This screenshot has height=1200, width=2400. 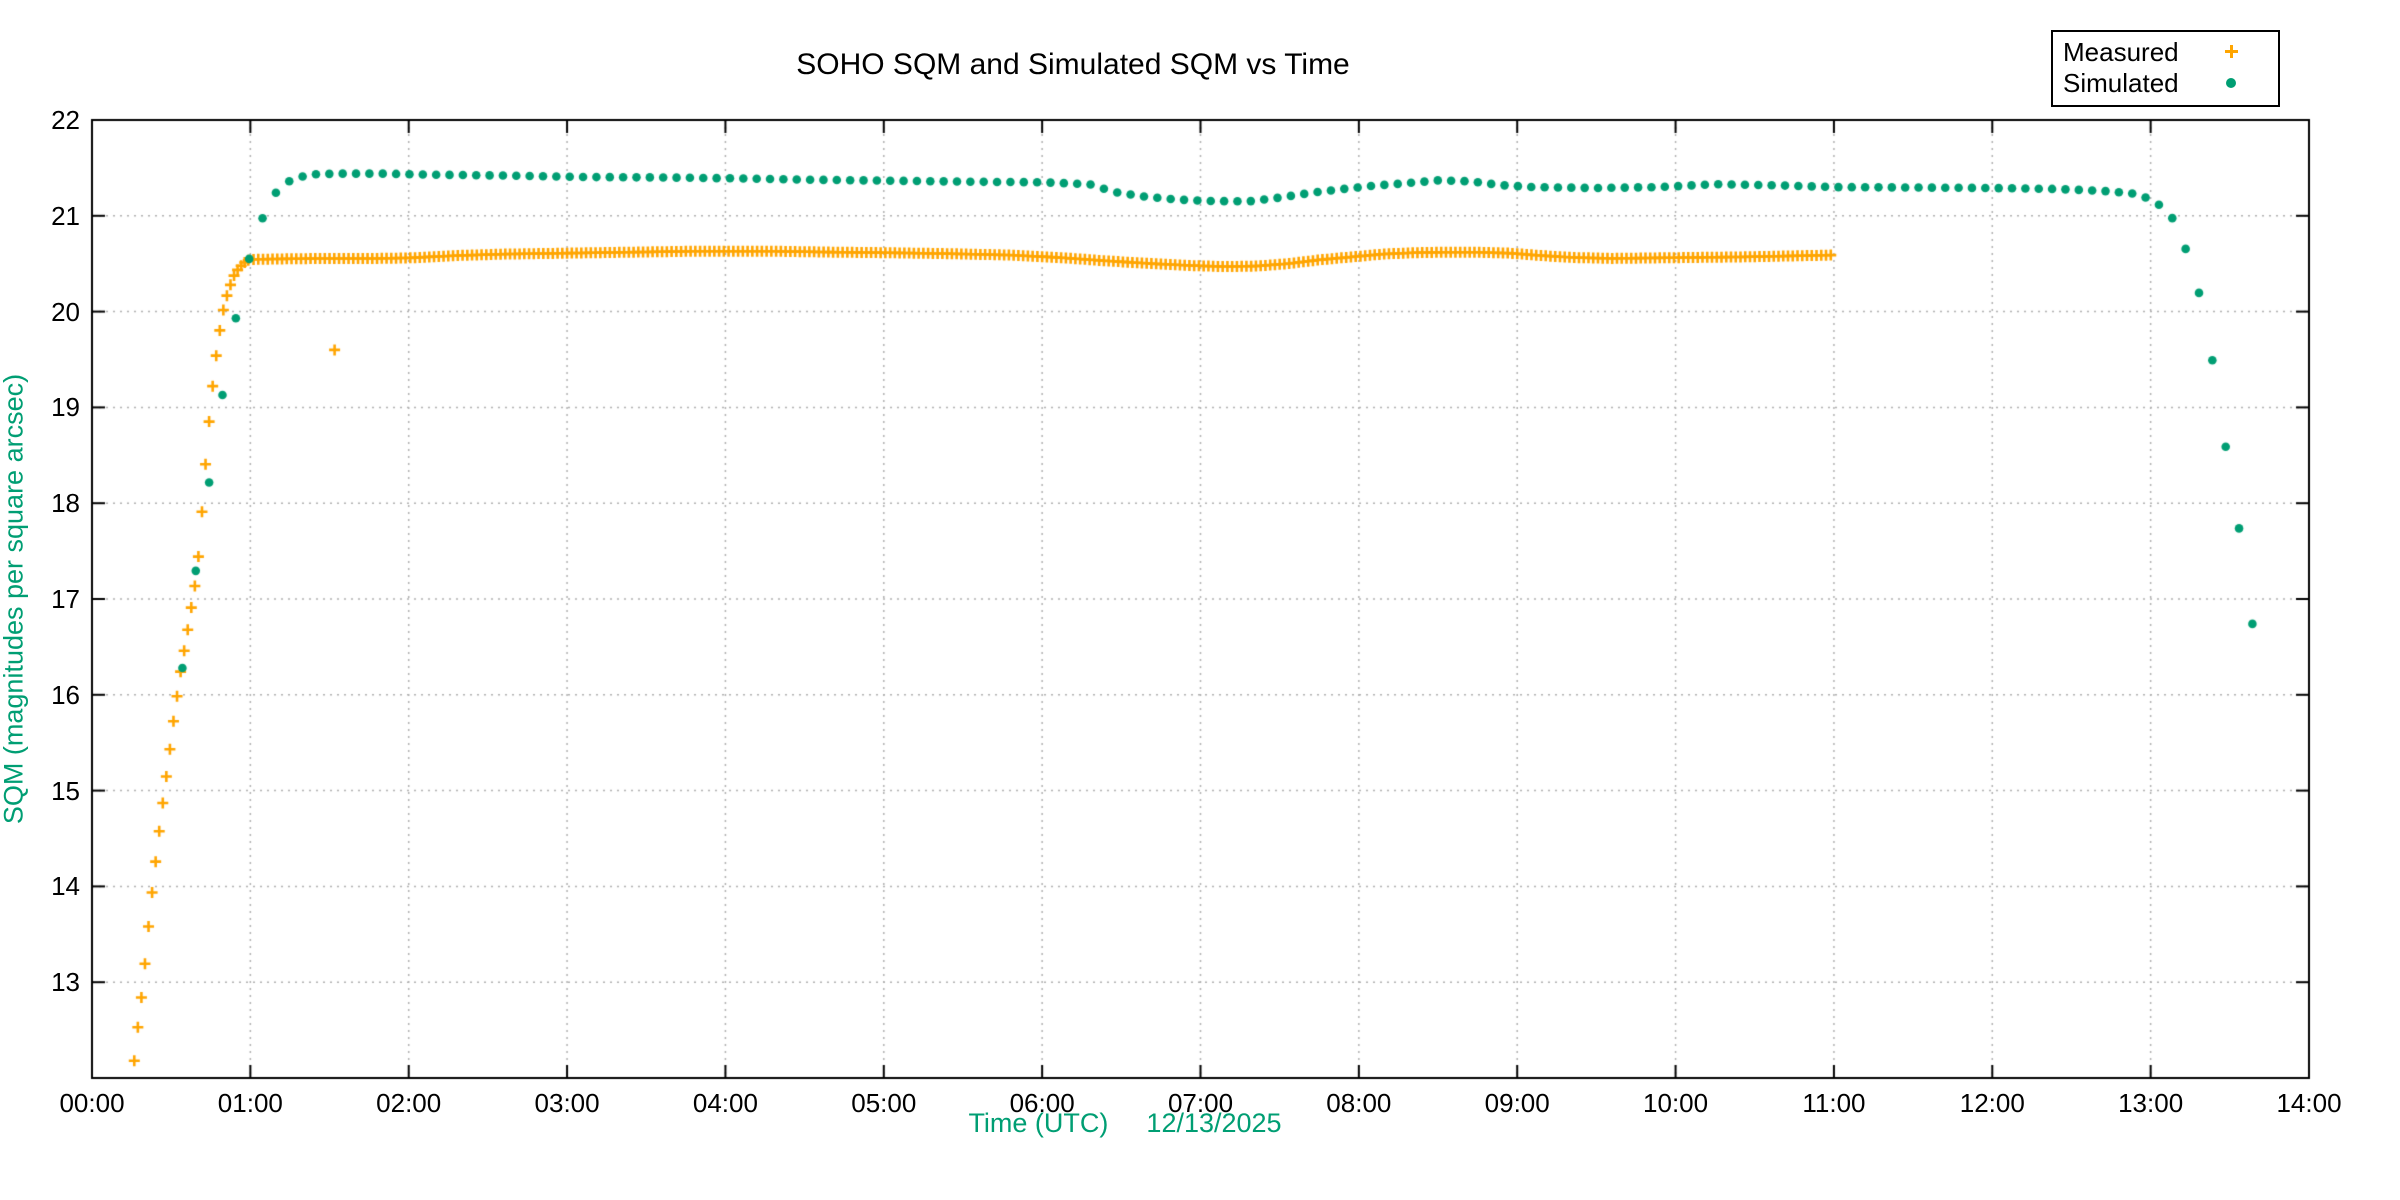 I want to click on chart-title: SOHO SQM and Simulated SQM vs Time, so click(x=1073, y=64).